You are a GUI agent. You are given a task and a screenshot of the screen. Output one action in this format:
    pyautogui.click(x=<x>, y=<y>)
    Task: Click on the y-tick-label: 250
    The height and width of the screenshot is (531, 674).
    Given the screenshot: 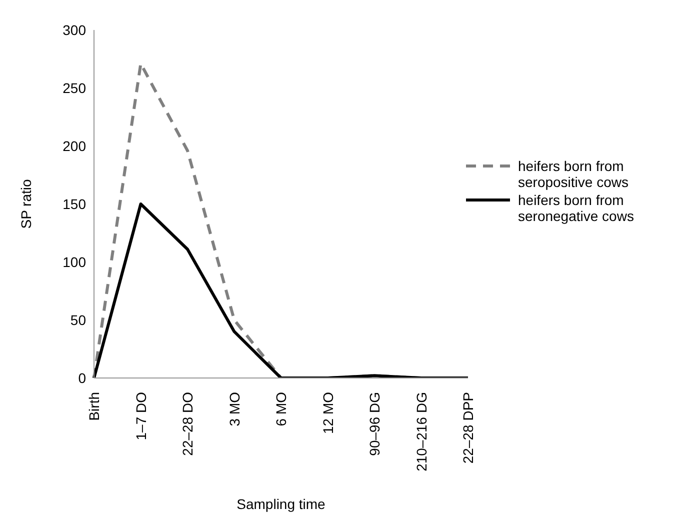 What is the action you would take?
    pyautogui.click(x=74, y=88)
    